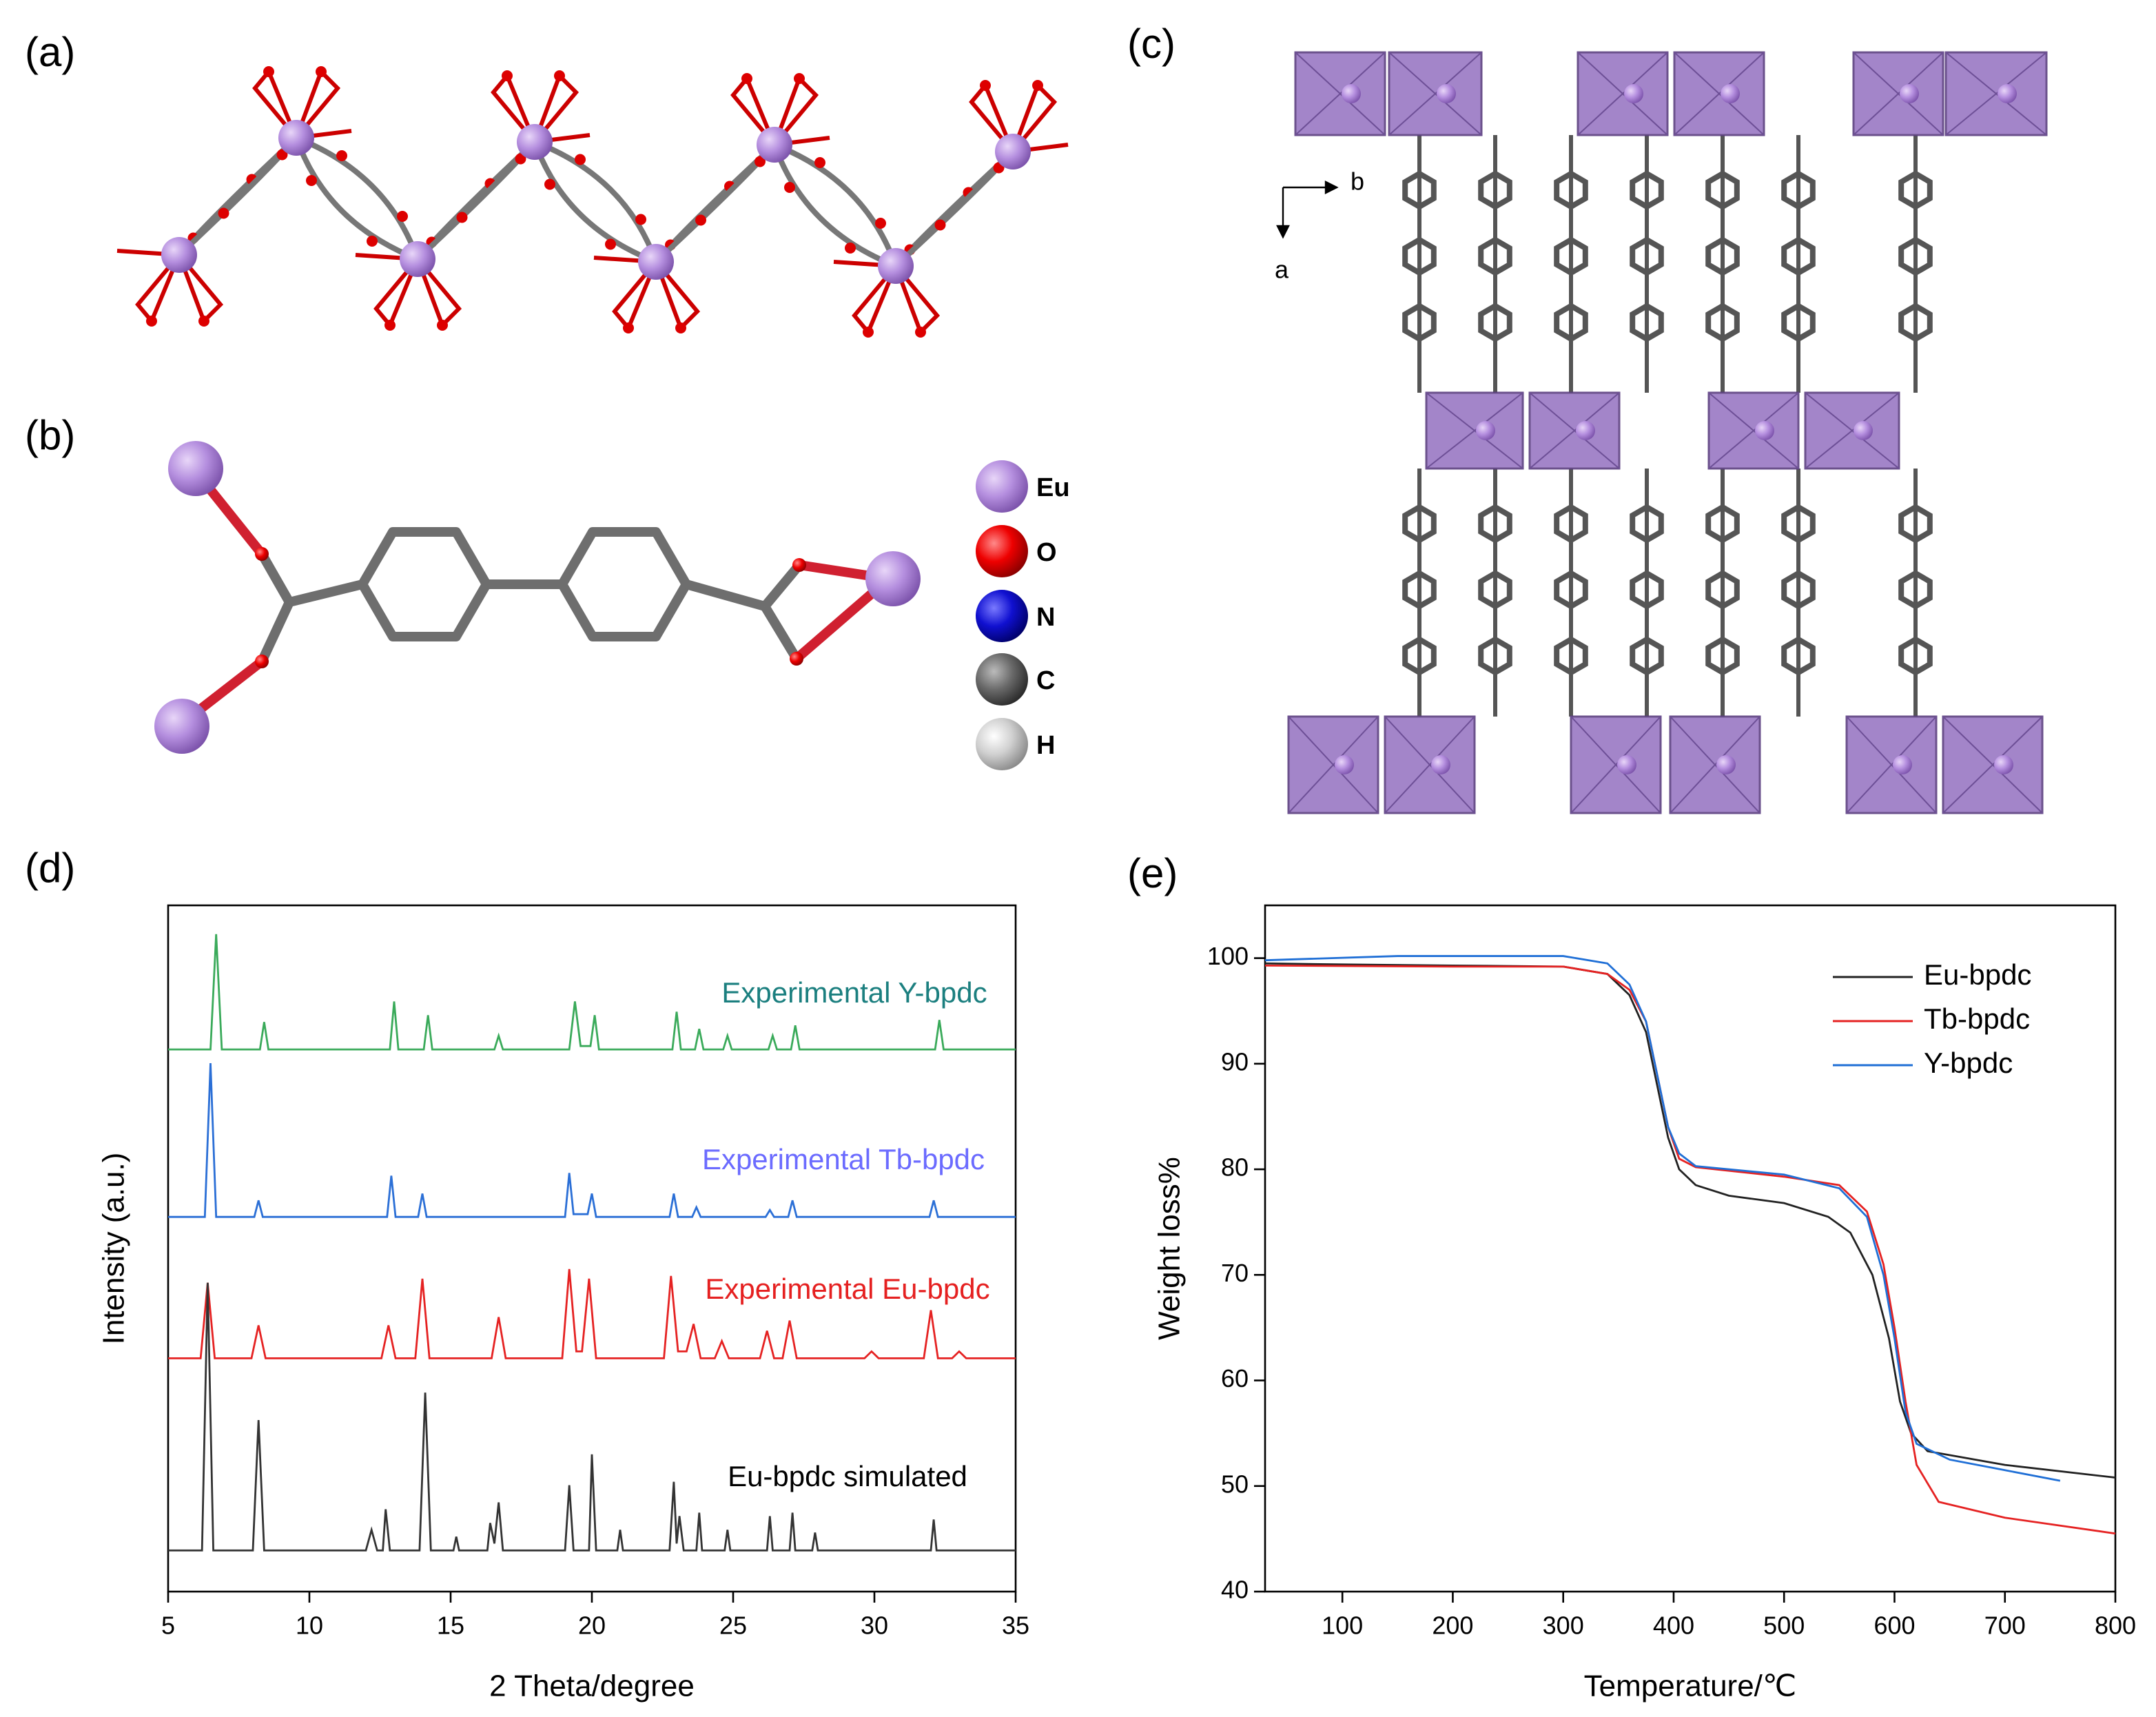 This screenshot has height=1717, width=2156. What do you see at coordinates (1235, 1061) in the screenshot?
I see `y-tick-label: 90` at bounding box center [1235, 1061].